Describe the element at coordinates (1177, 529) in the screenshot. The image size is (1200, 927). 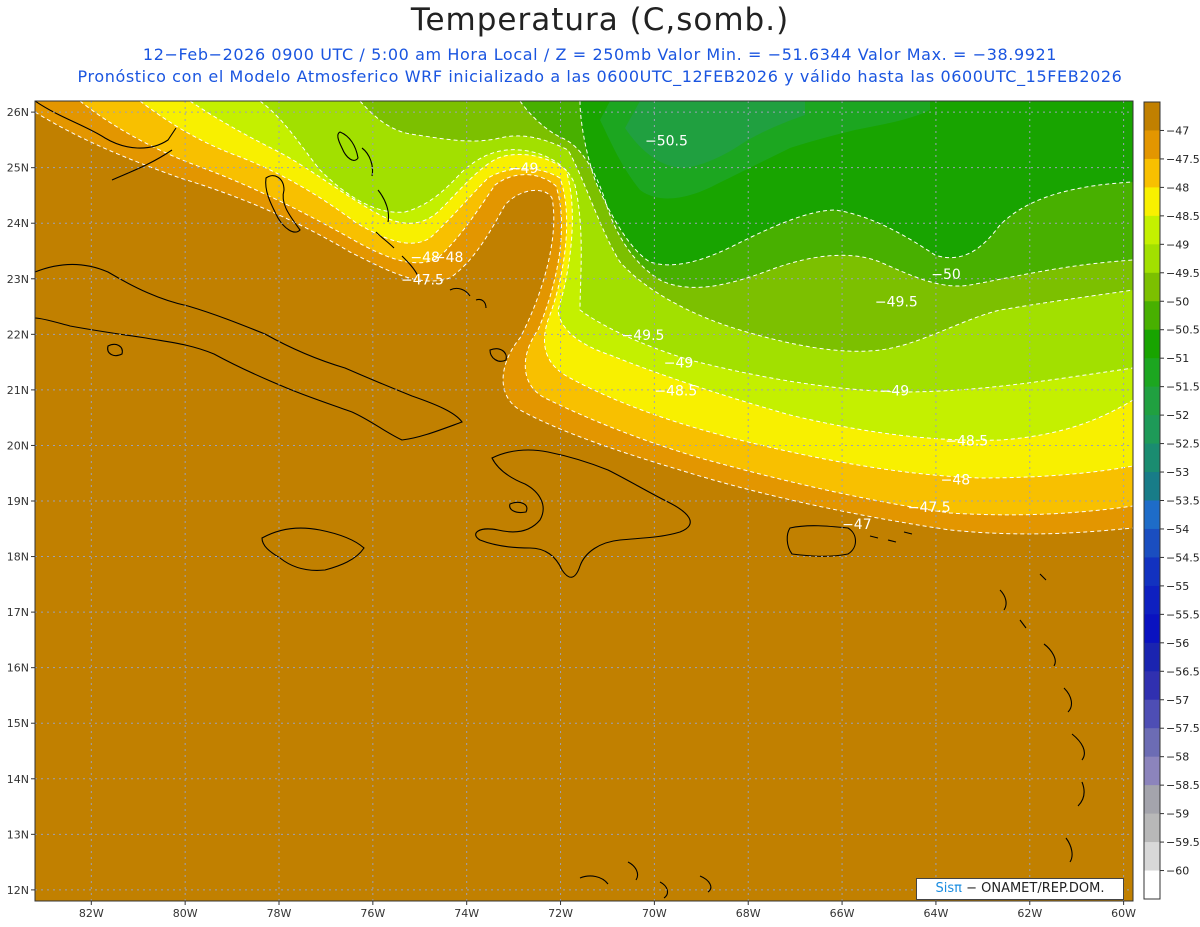
I see `legend-label: −54` at that location.